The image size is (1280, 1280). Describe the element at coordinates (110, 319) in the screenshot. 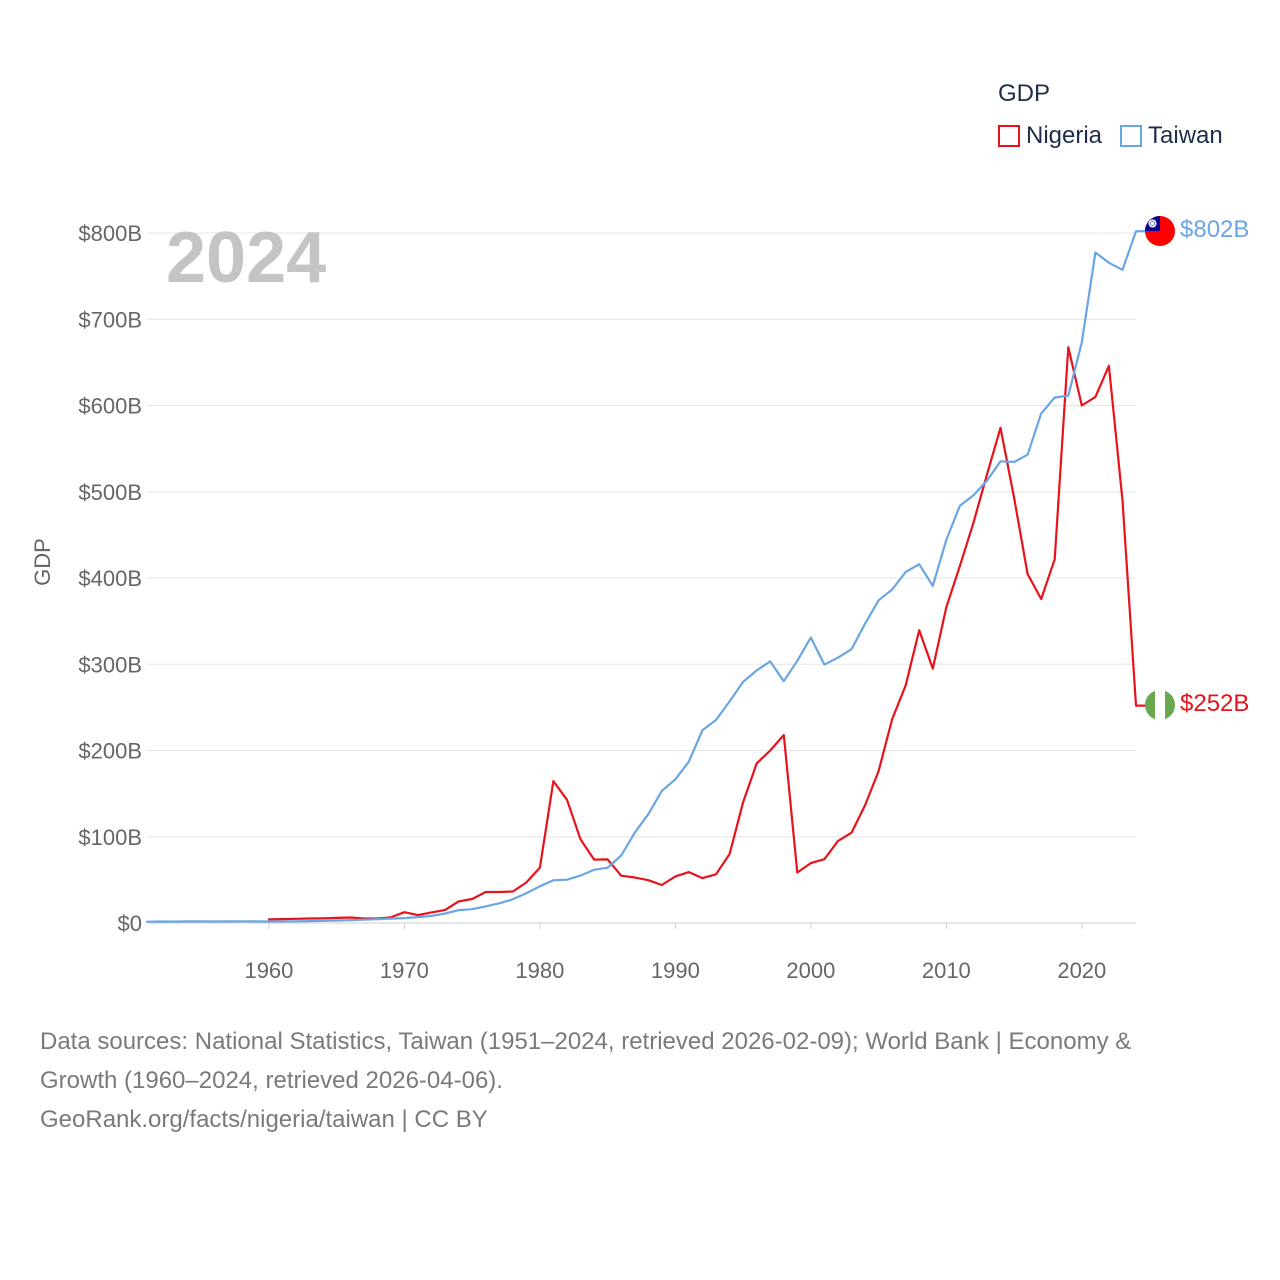

I see `y-tick-label: $700B` at that location.